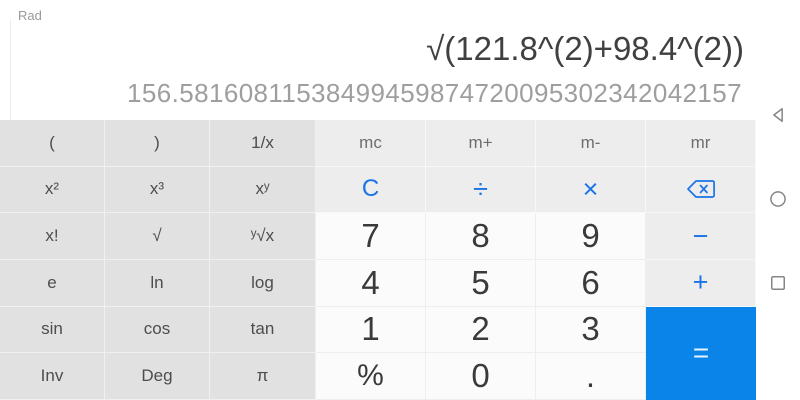 The image size is (800, 400). What do you see at coordinates (157, 283) in the screenshot?
I see `ln-button: ln` at bounding box center [157, 283].